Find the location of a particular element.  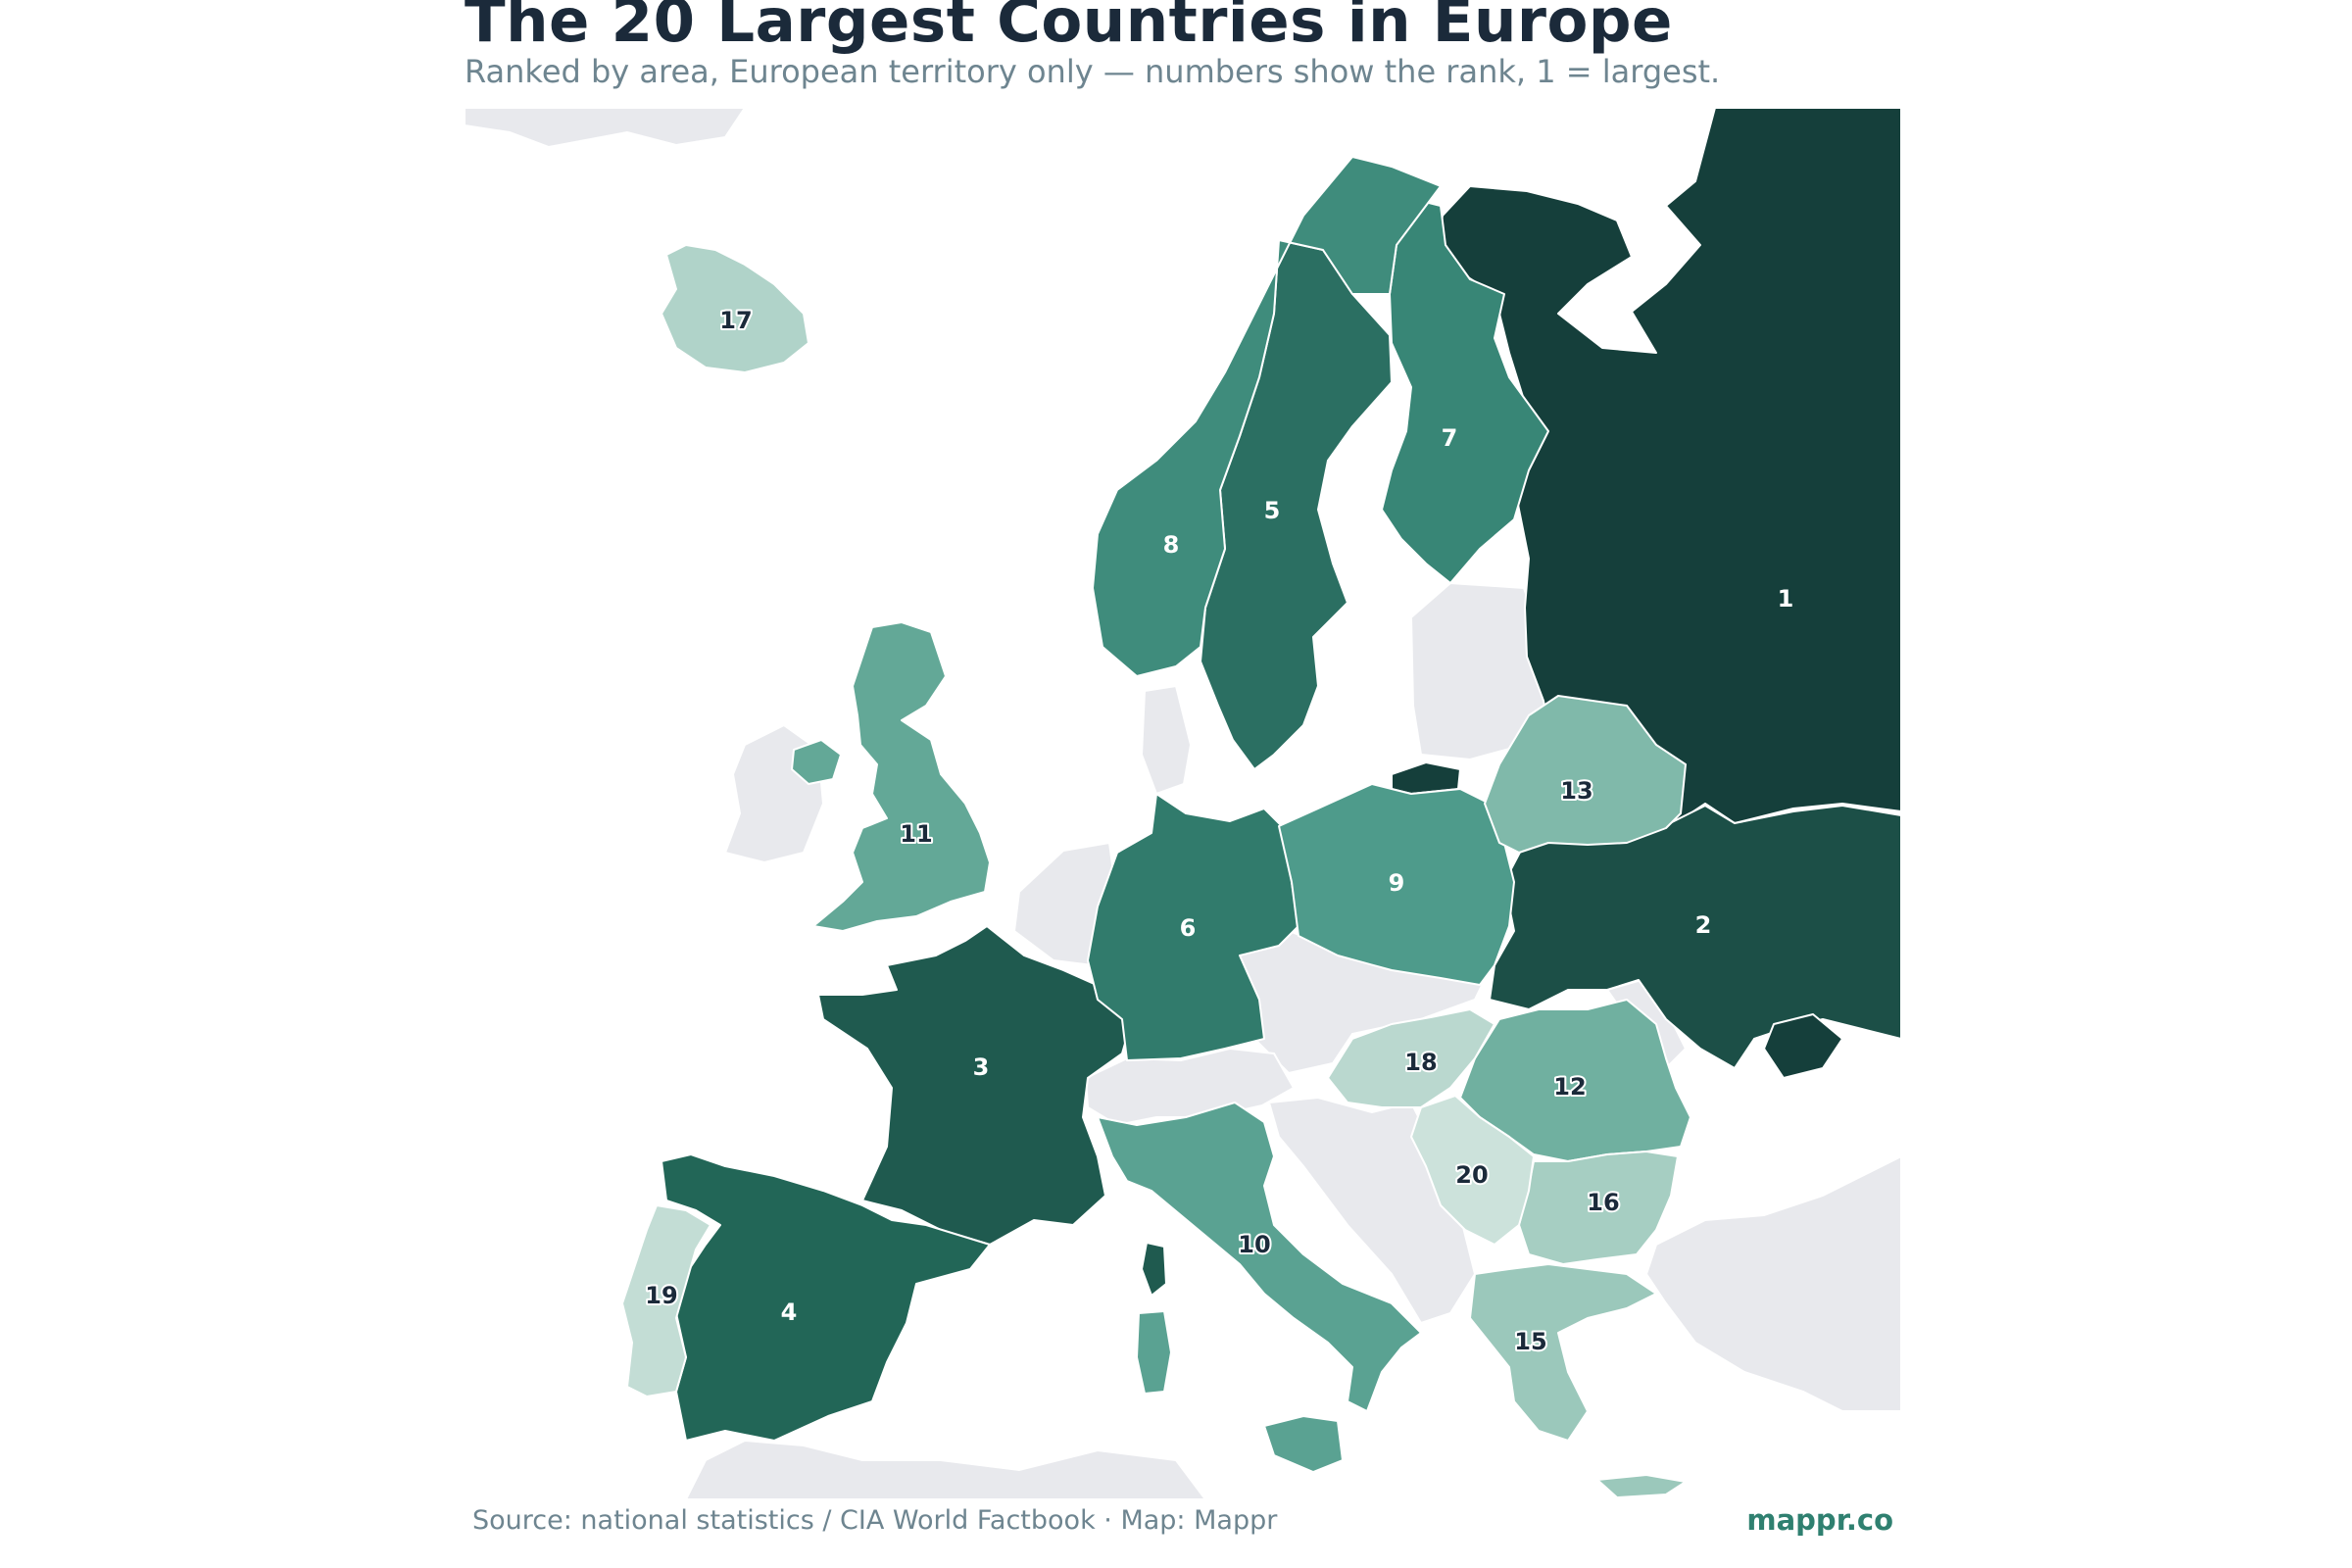

country-greece is located at coordinates (1563, 1352).